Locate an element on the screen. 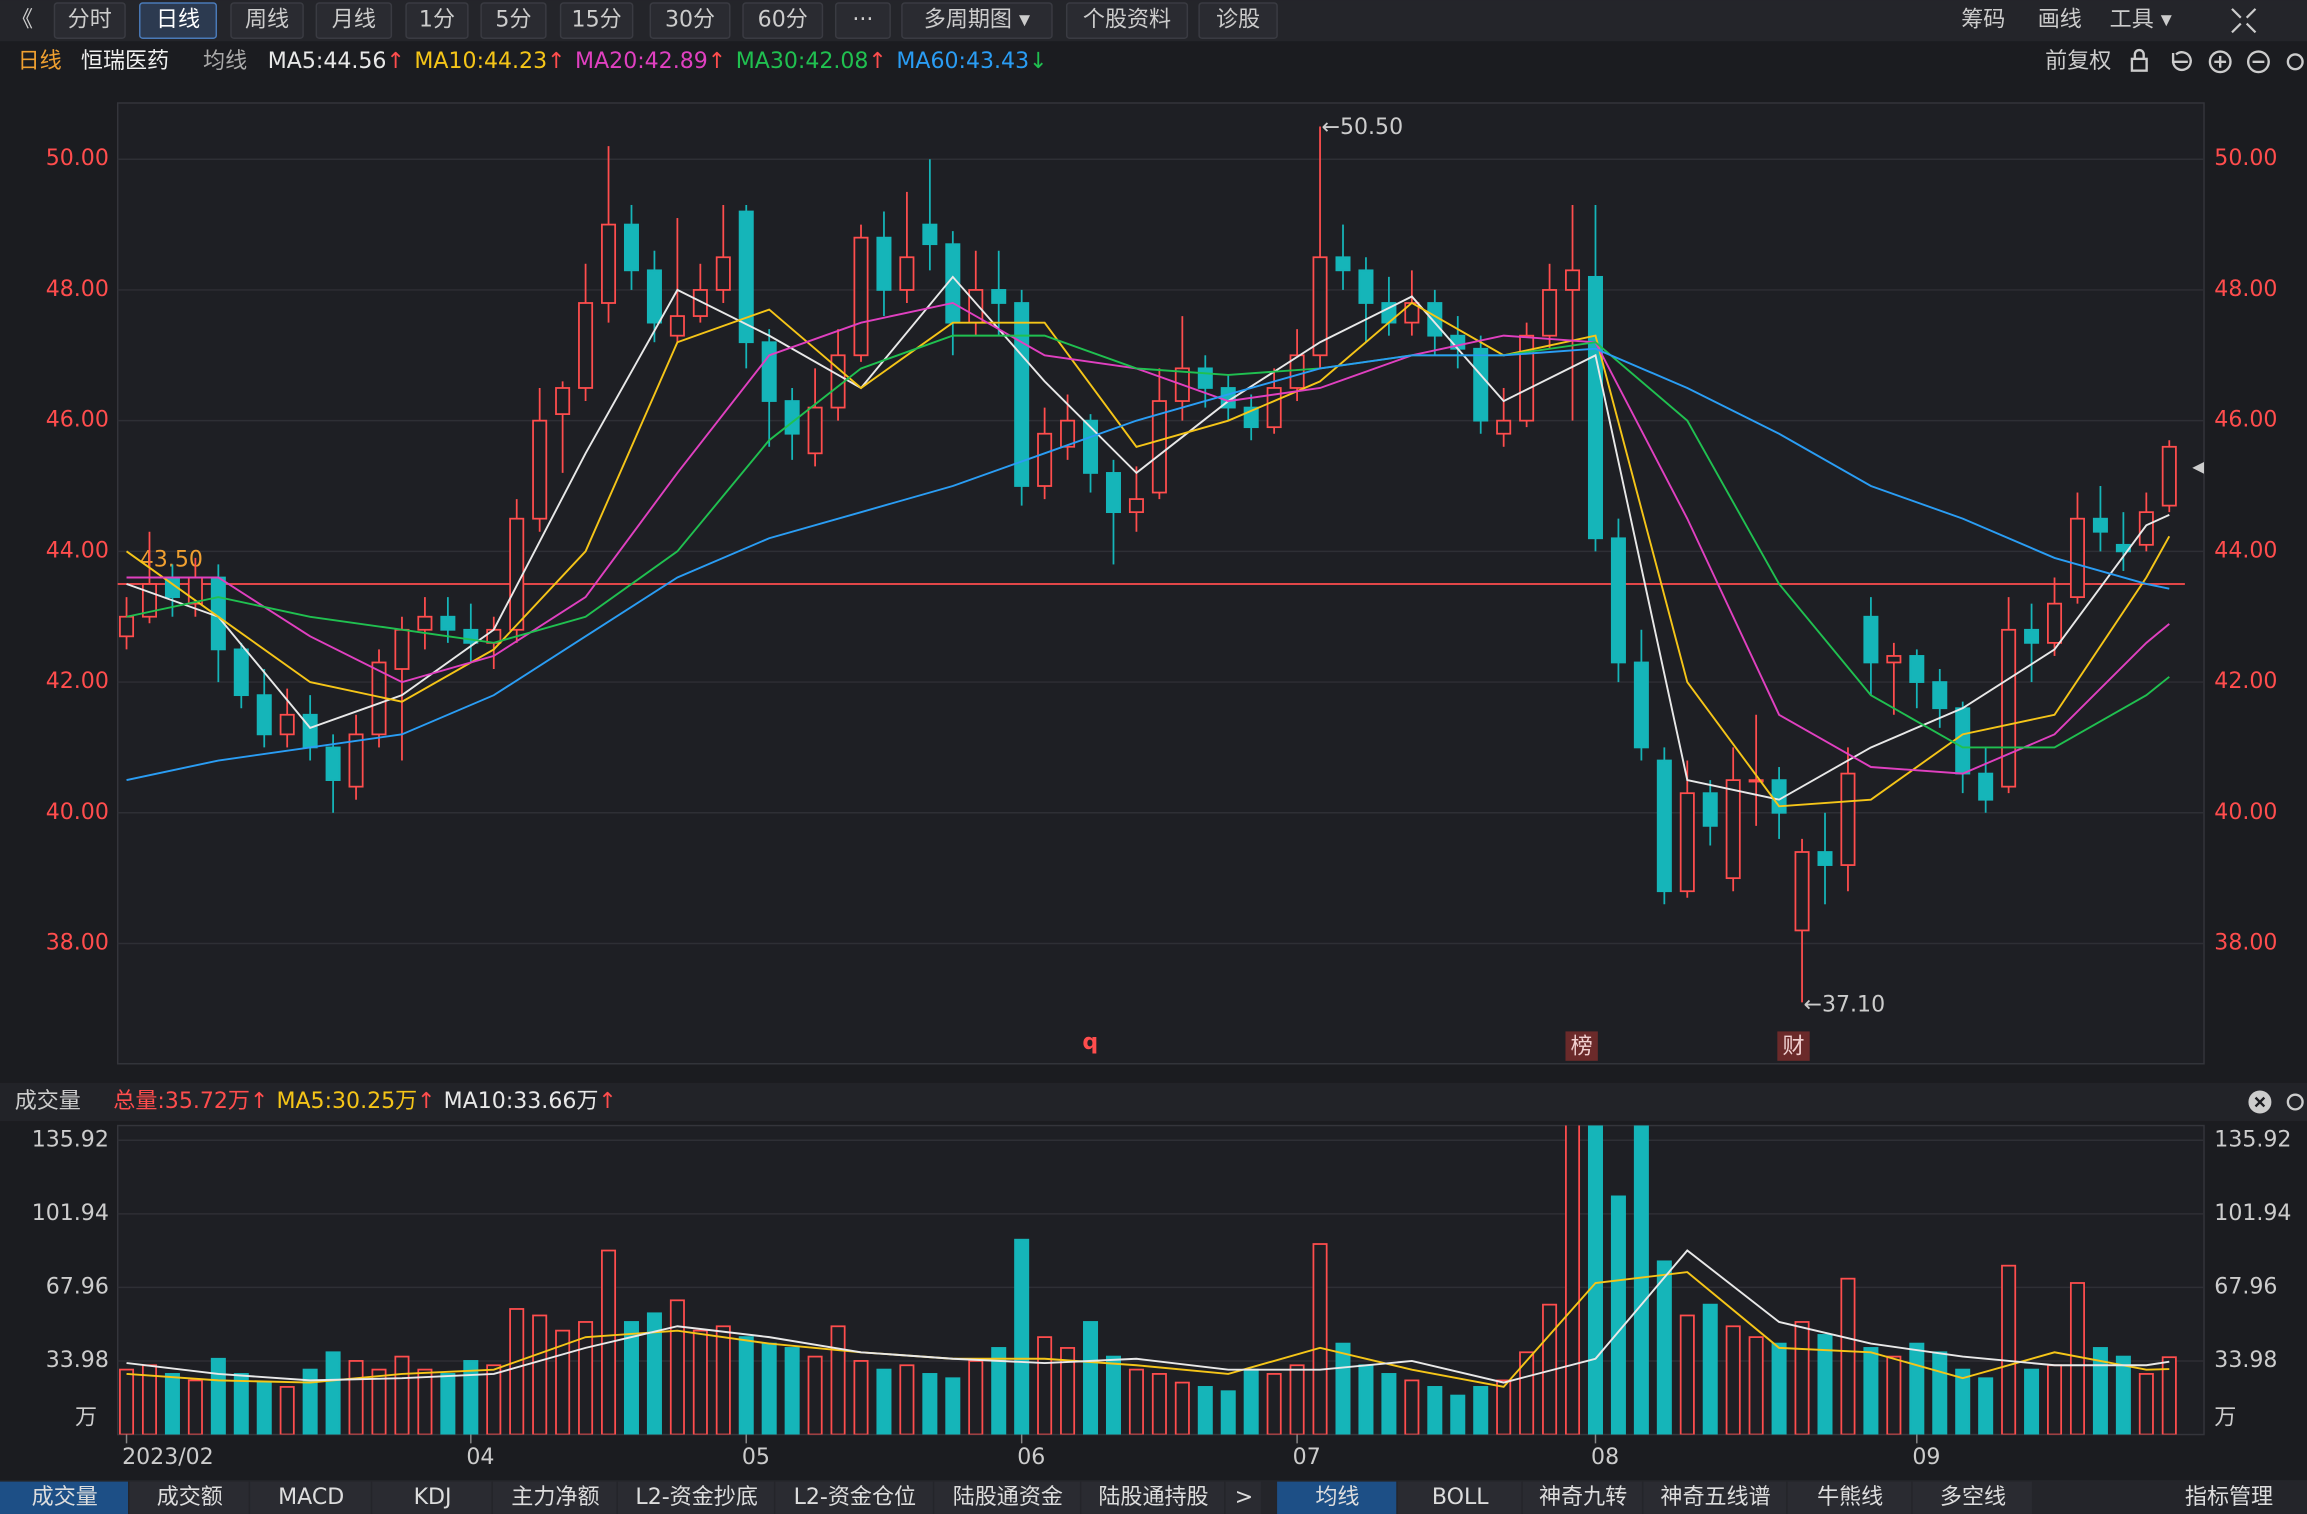 The image size is (2307, 1514). toolbar-button-label: 60分 is located at coordinates (783, 20).